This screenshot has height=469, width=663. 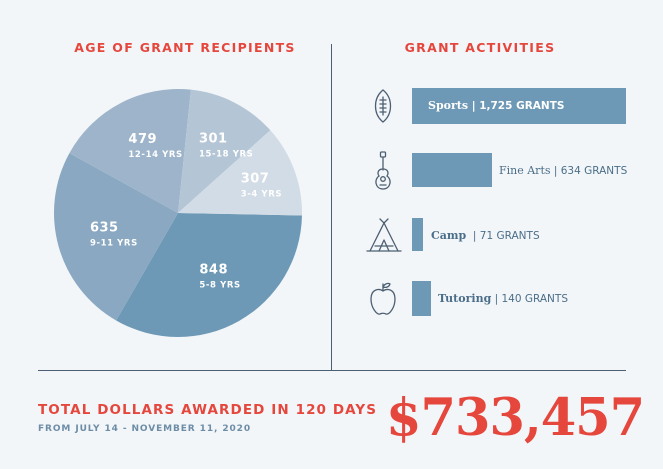 What do you see at coordinates (226, 155) in the screenshot?
I see `pie-category-label: 15-18 YRS` at bounding box center [226, 155].